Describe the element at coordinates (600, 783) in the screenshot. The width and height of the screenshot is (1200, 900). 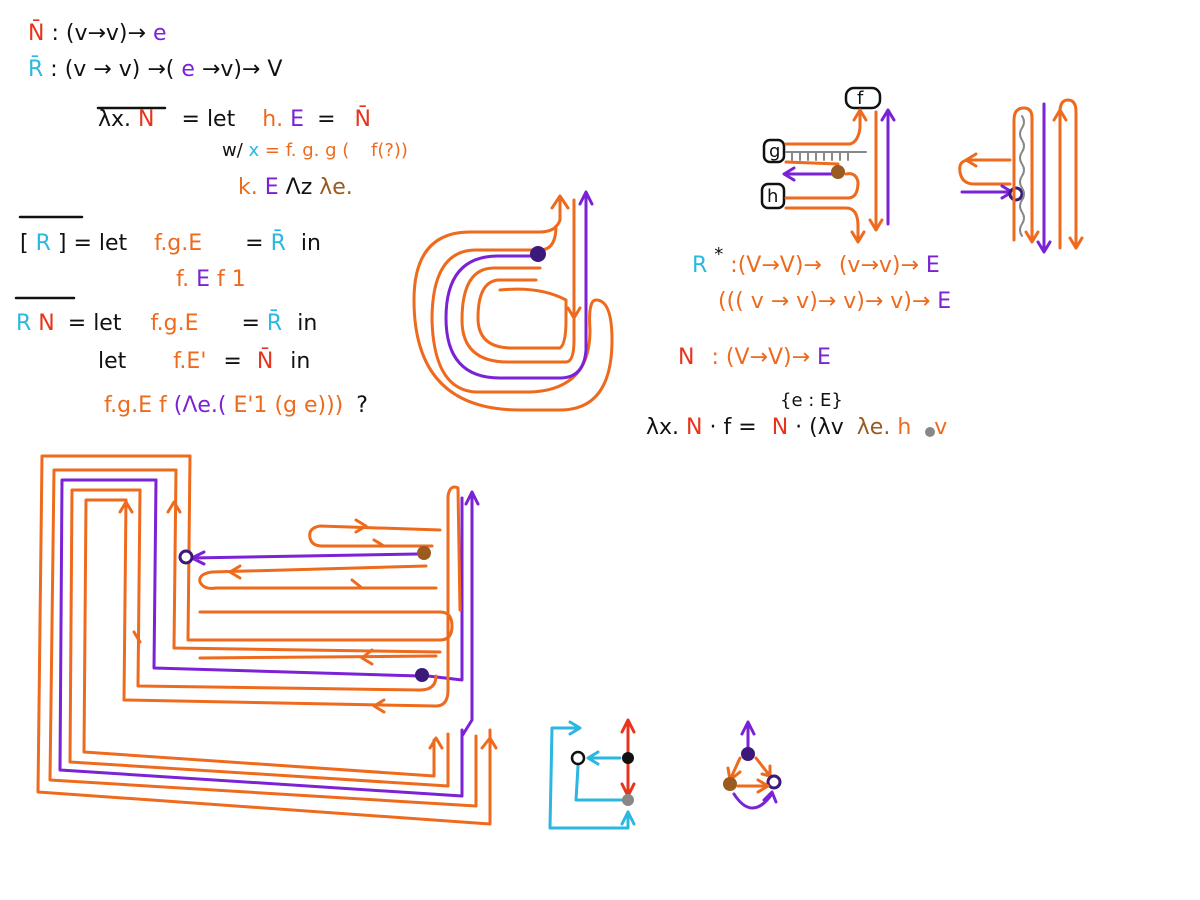
I see `net-cyan-mid` at that location.